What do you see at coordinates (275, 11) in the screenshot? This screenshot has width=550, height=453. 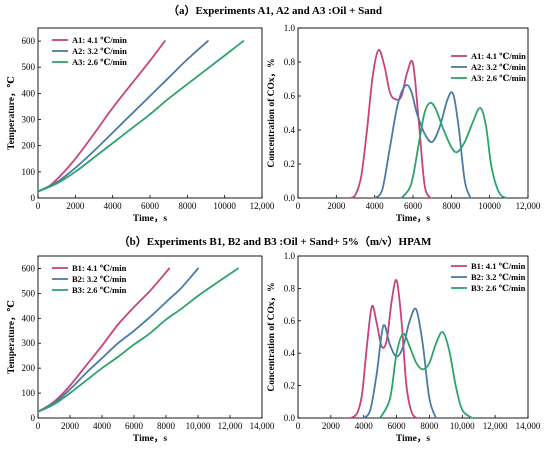 I see `section-a-title: （a）Experiments A1, A2 and A3 :Oil + Sand` at bounding box center [275, 11].